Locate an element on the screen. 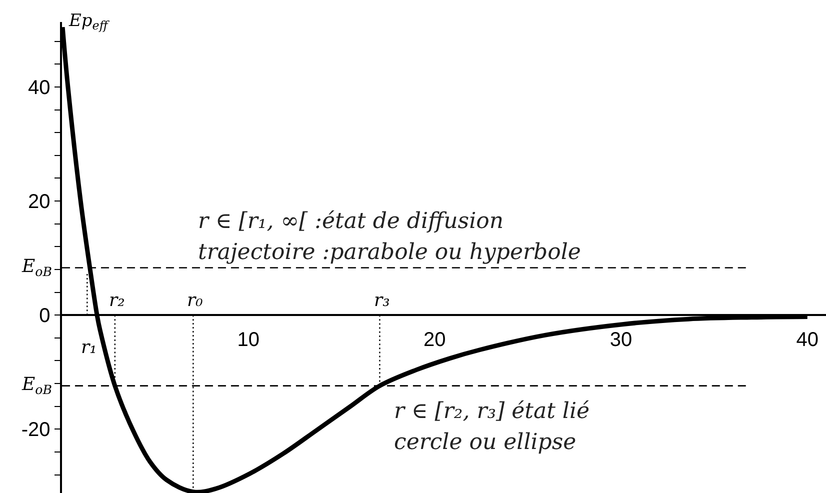 The height and width of the screenshot is (493, 826). annotation: r₁ is located at coordinates (89, 347).